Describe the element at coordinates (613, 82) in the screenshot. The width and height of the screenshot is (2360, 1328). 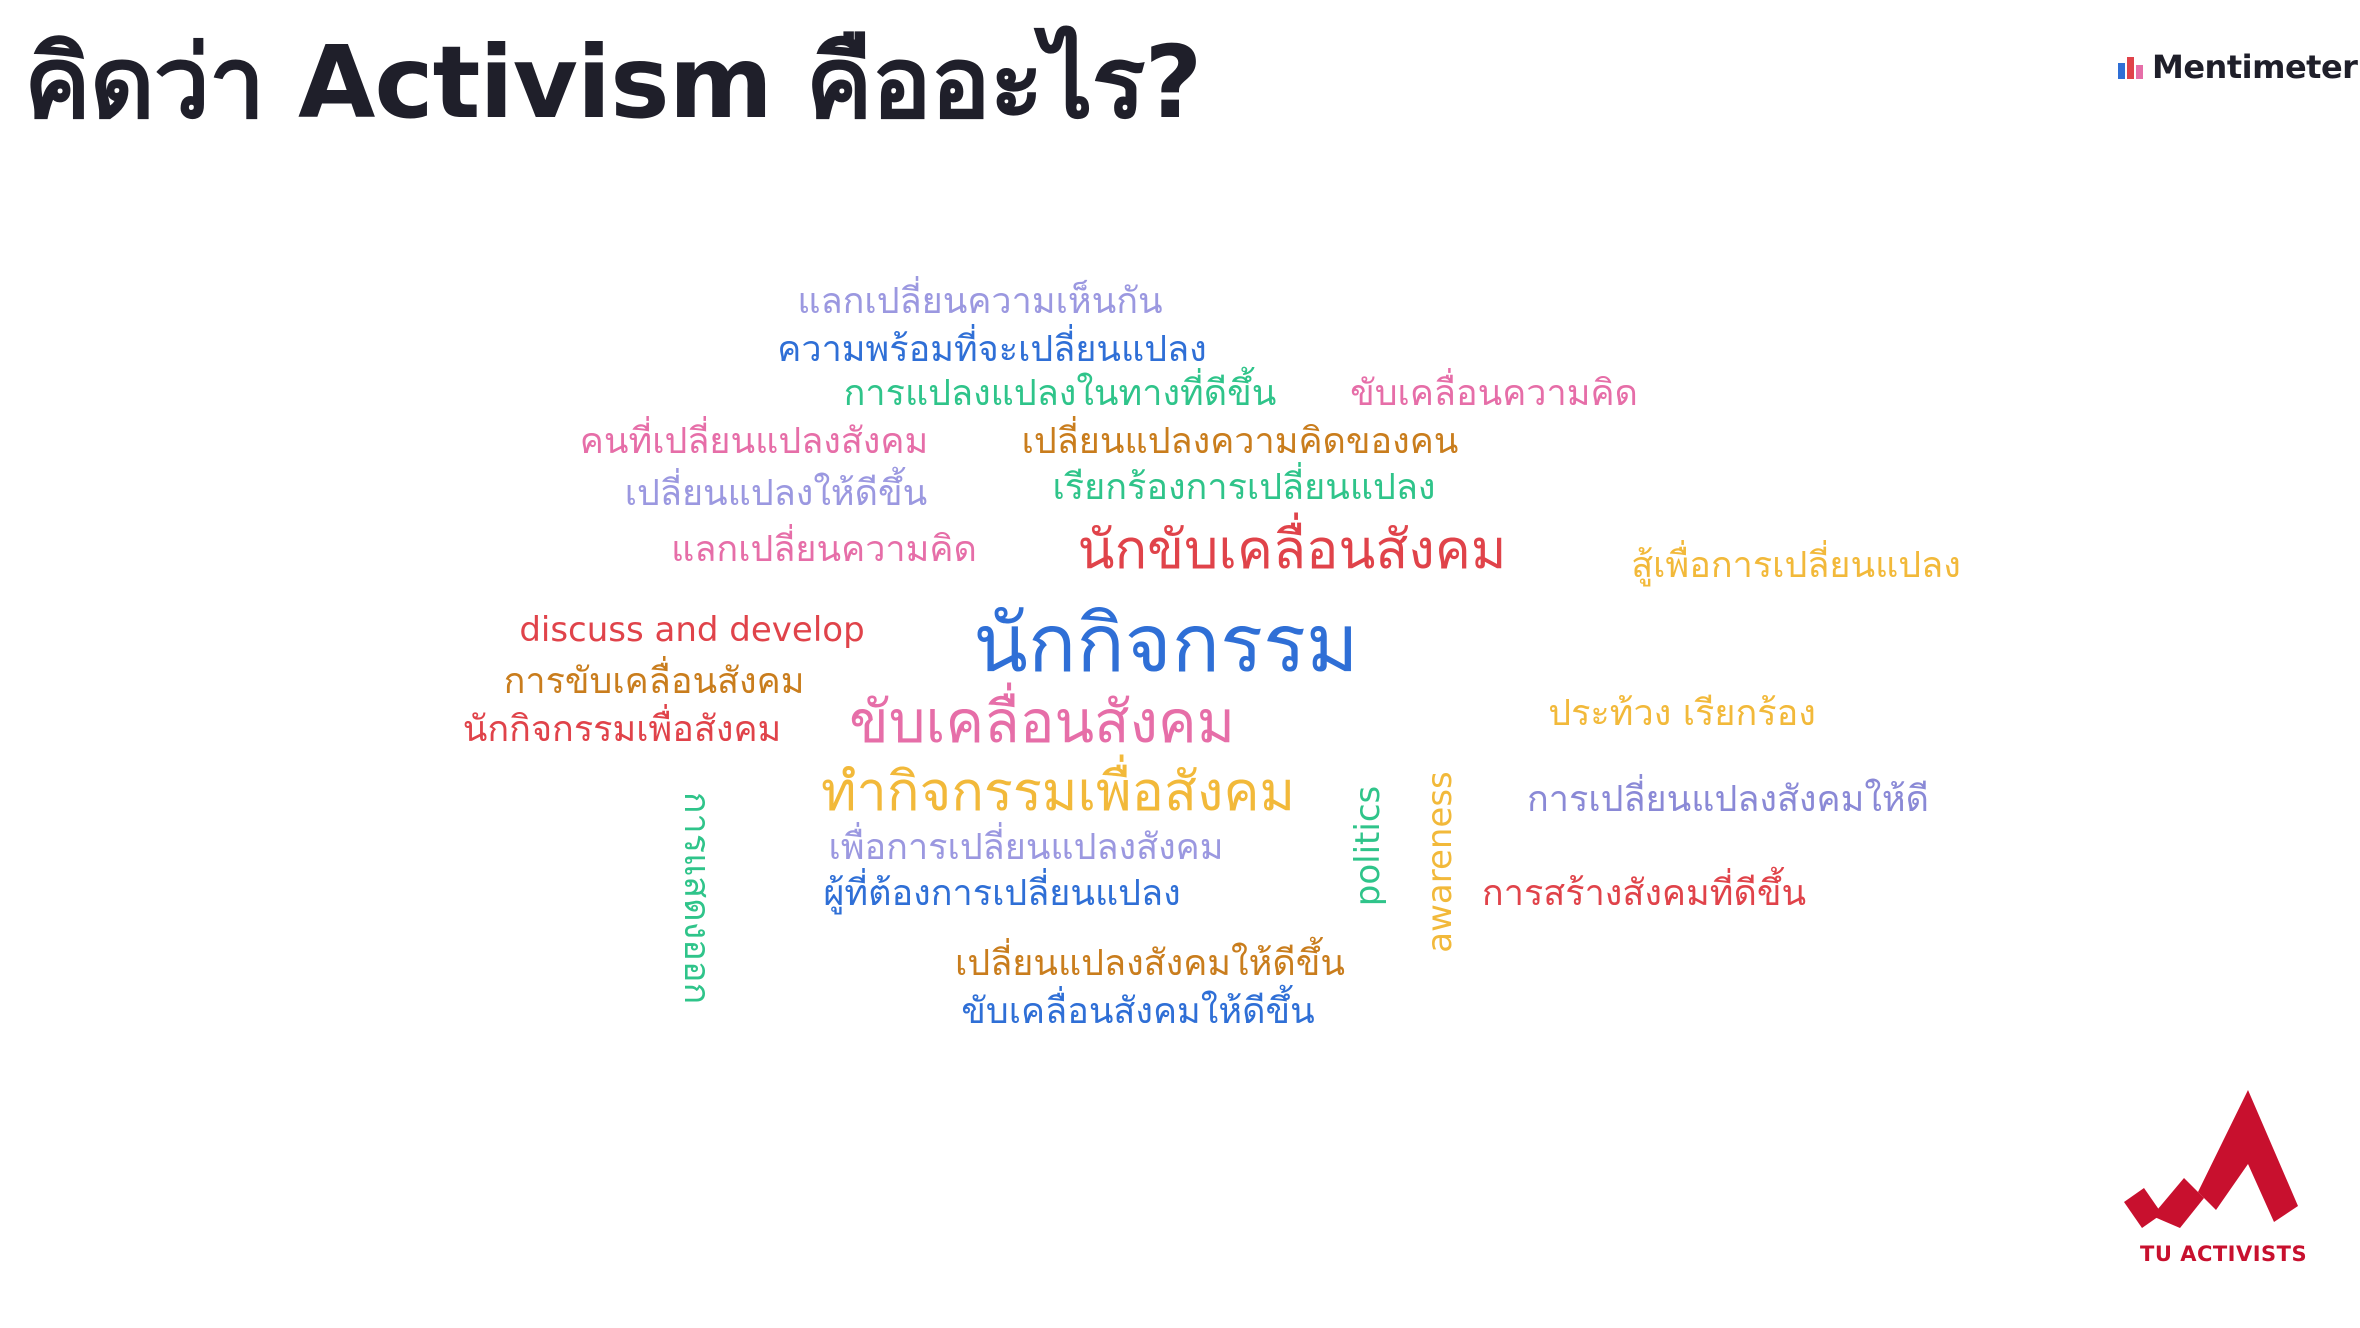
I see `slide-title: คิดว่า Activism คืออะไร?` at that location.